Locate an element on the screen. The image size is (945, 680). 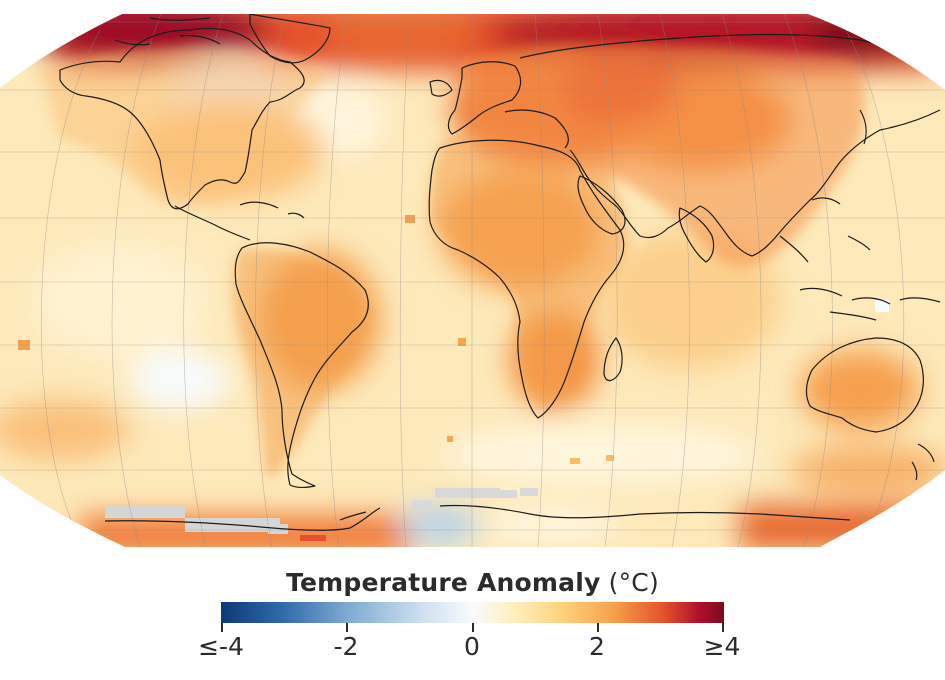
tick-label-zero: 0 is located at coordinates (472, 646).